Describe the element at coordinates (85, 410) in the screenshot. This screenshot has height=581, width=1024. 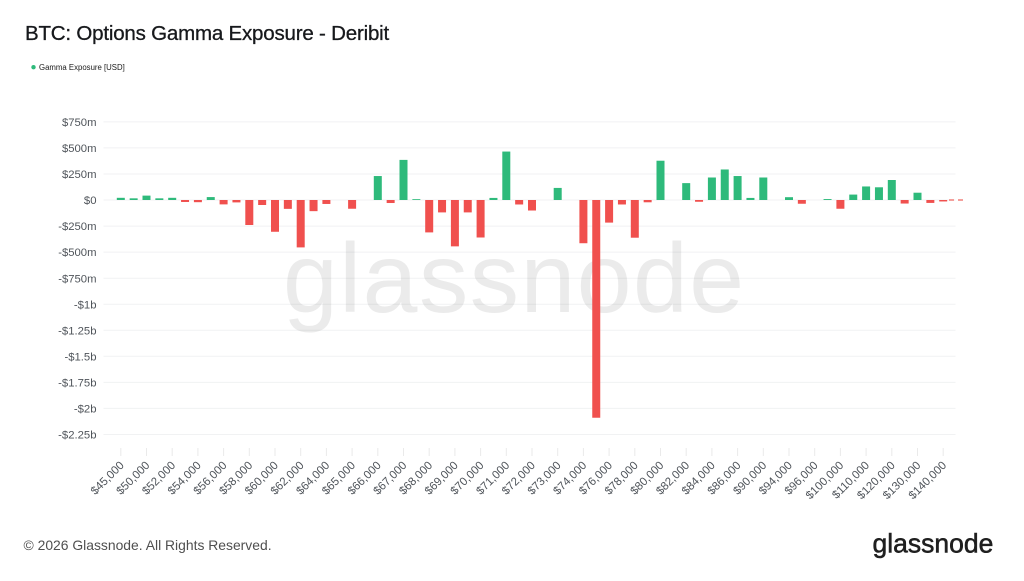
I see `svg-text: -$2b` at that location.